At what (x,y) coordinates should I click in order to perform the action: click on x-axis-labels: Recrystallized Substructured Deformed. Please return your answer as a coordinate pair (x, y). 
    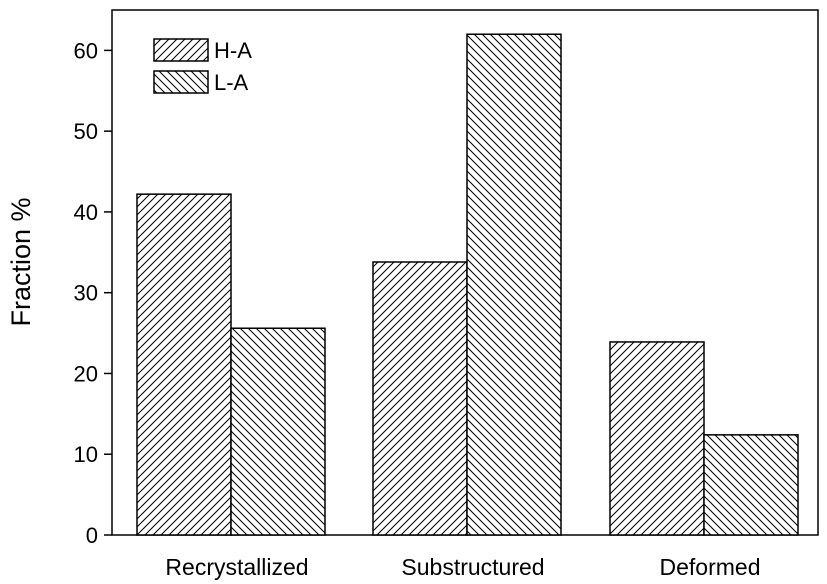
    Looking at the image, I should click on (462, 567).